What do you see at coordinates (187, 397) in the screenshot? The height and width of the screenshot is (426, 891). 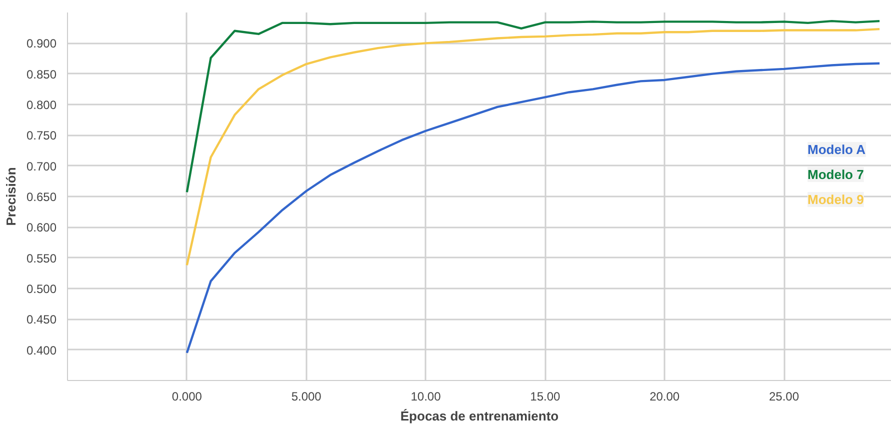 I see `x-tick-label: 0.000` at bounding box center [187, 397].